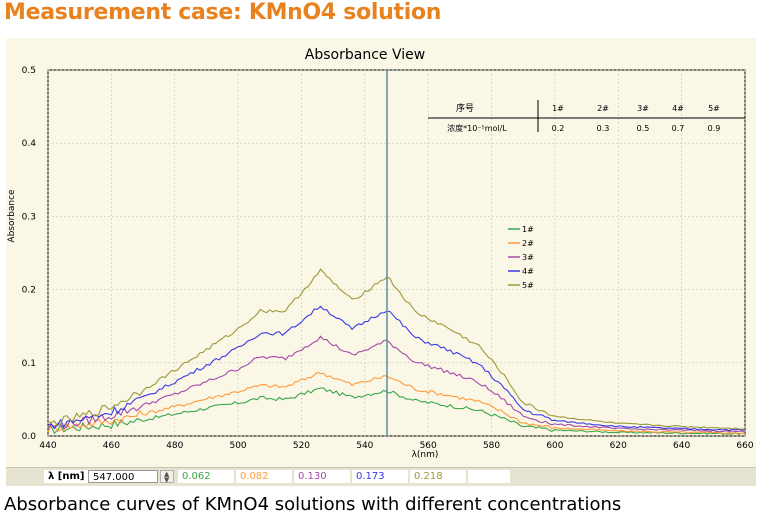 This screenshot has width=774, height=522. What do you see at coordinates (554, 446) in the screenshot?
I see `x-tick-label: 600` at bounding box center [554, 446].